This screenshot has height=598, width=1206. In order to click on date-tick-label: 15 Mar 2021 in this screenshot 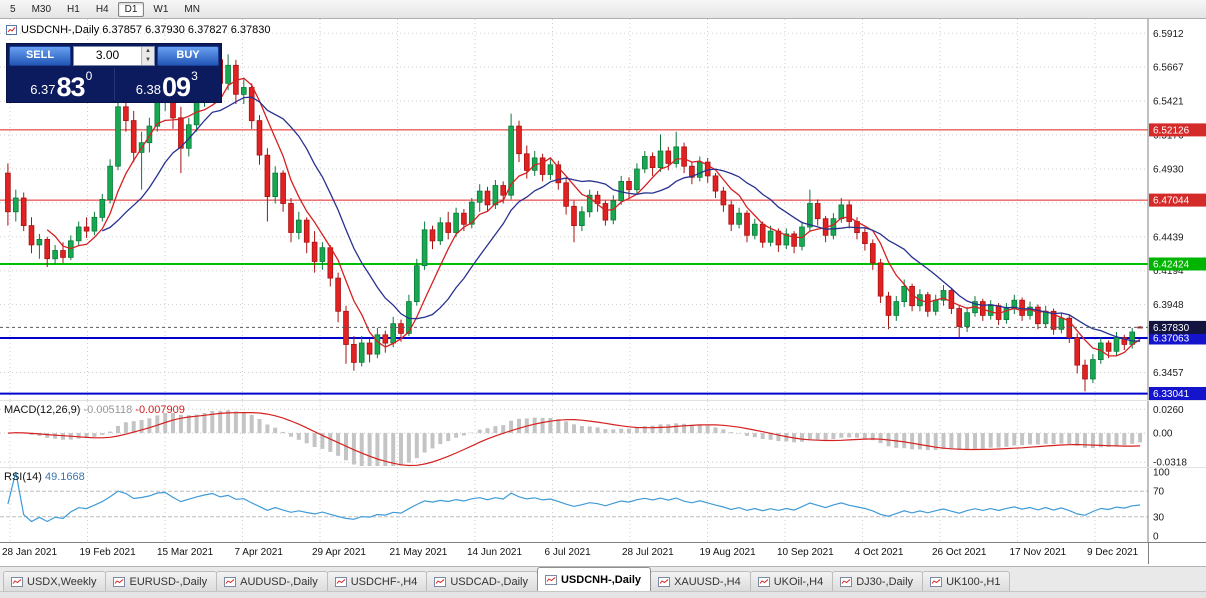, I will do `click(185, 552)`.